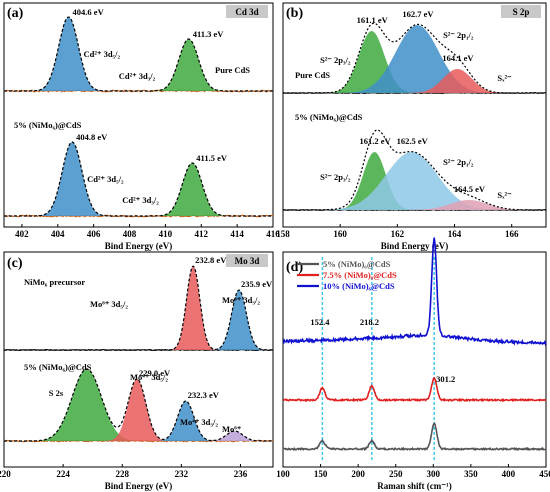 The height and width of the screenshot is (492, 550). What do you see at coordinates (413, 141) in the screenshot?
I see `panel-b-peak-label: 162.5 eV` at bounding box center [413, 141].